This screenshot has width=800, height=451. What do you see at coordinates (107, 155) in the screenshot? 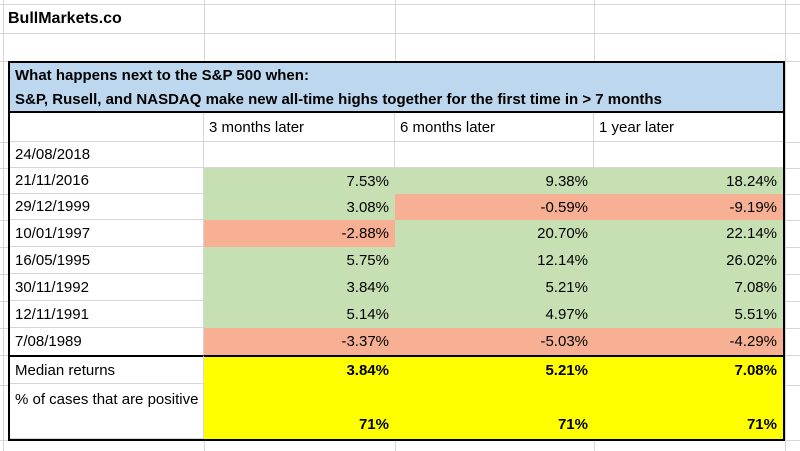
I see `date-cell: 24/08/2018` at bounding box center [107, 155].